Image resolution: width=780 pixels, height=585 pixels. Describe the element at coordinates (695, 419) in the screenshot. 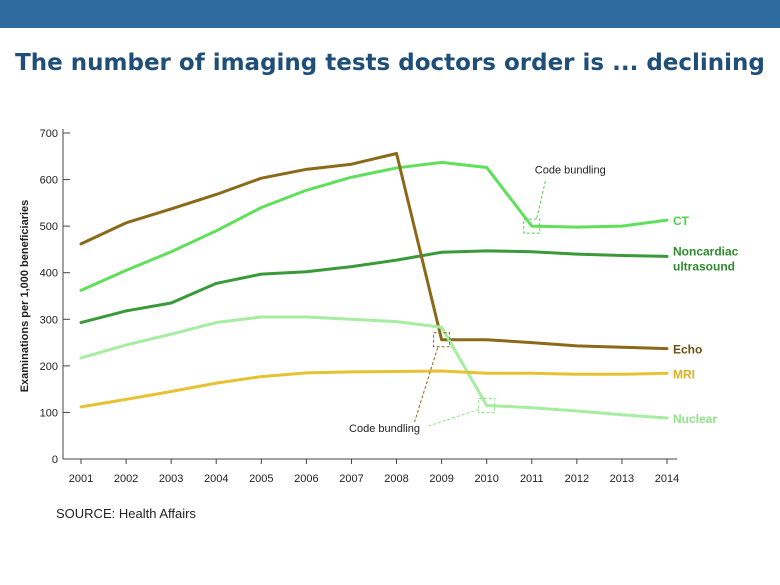

I see `legend-label-nuclear: Nuclear` at that location.